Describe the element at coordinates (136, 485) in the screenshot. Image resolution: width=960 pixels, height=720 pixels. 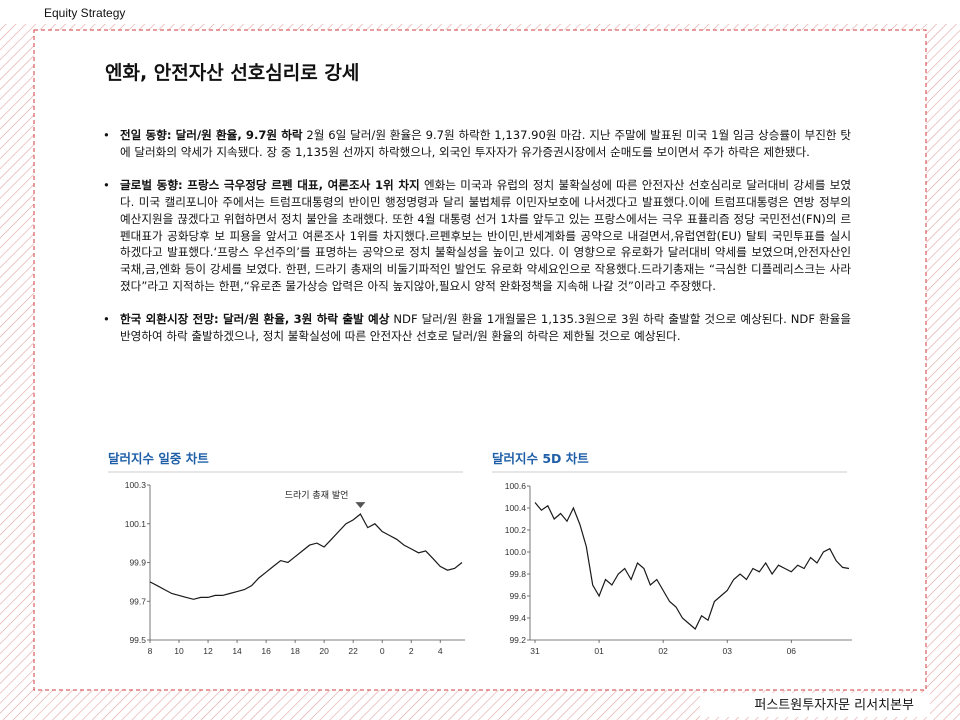
I see `y-tick-label: 100.3` at that location.